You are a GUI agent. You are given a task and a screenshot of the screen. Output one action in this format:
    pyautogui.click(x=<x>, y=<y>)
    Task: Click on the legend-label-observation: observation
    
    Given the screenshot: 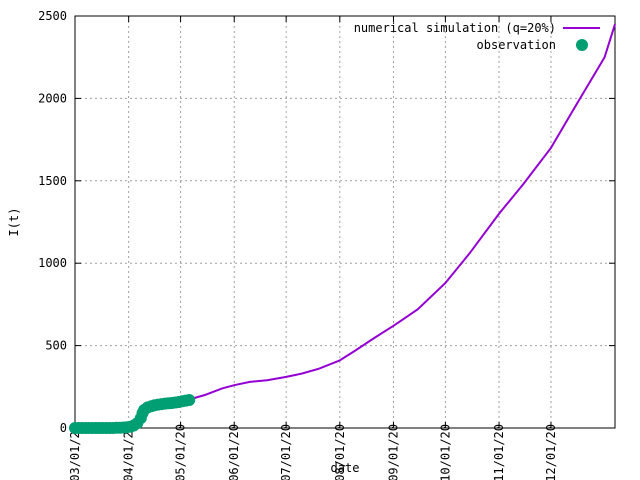 What is the action you would take?
    pyautogui.click(x=516, y=45)
    